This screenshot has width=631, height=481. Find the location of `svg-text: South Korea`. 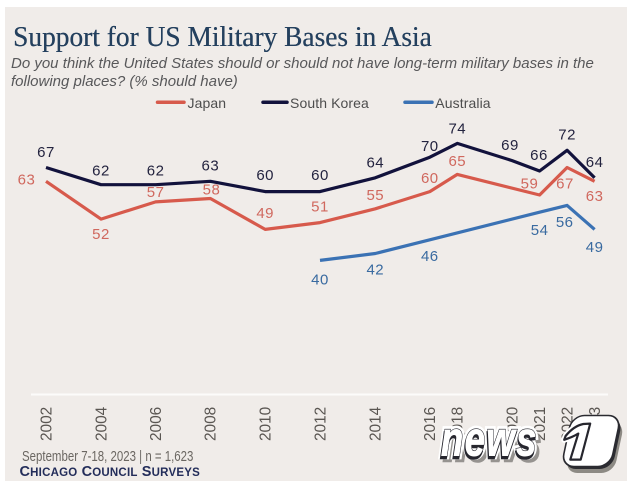

svg-text: South Korea is located at coordinates (329, 103).